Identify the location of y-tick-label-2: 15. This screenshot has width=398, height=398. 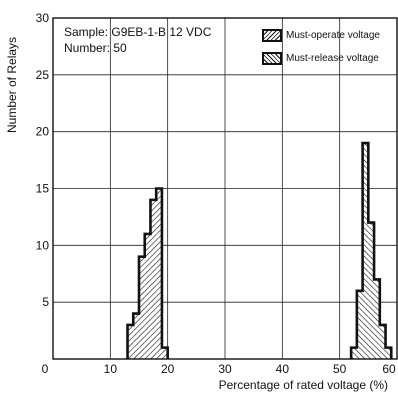
(43, 189).